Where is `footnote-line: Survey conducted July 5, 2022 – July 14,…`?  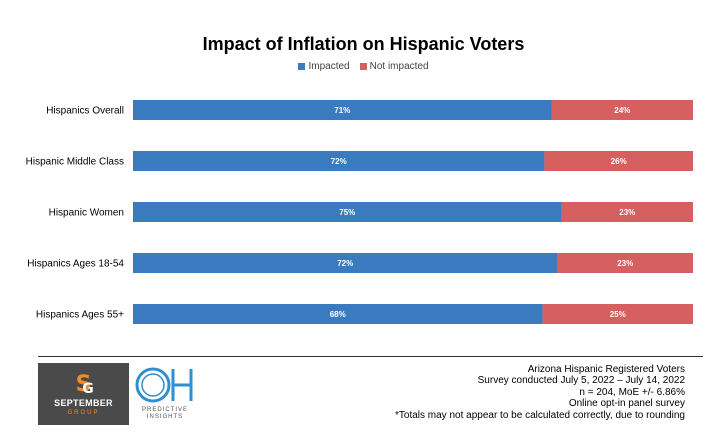 footnote-line: Survey conducted July 5, 2022 – July 14,… is located at coordinates (581, 381).